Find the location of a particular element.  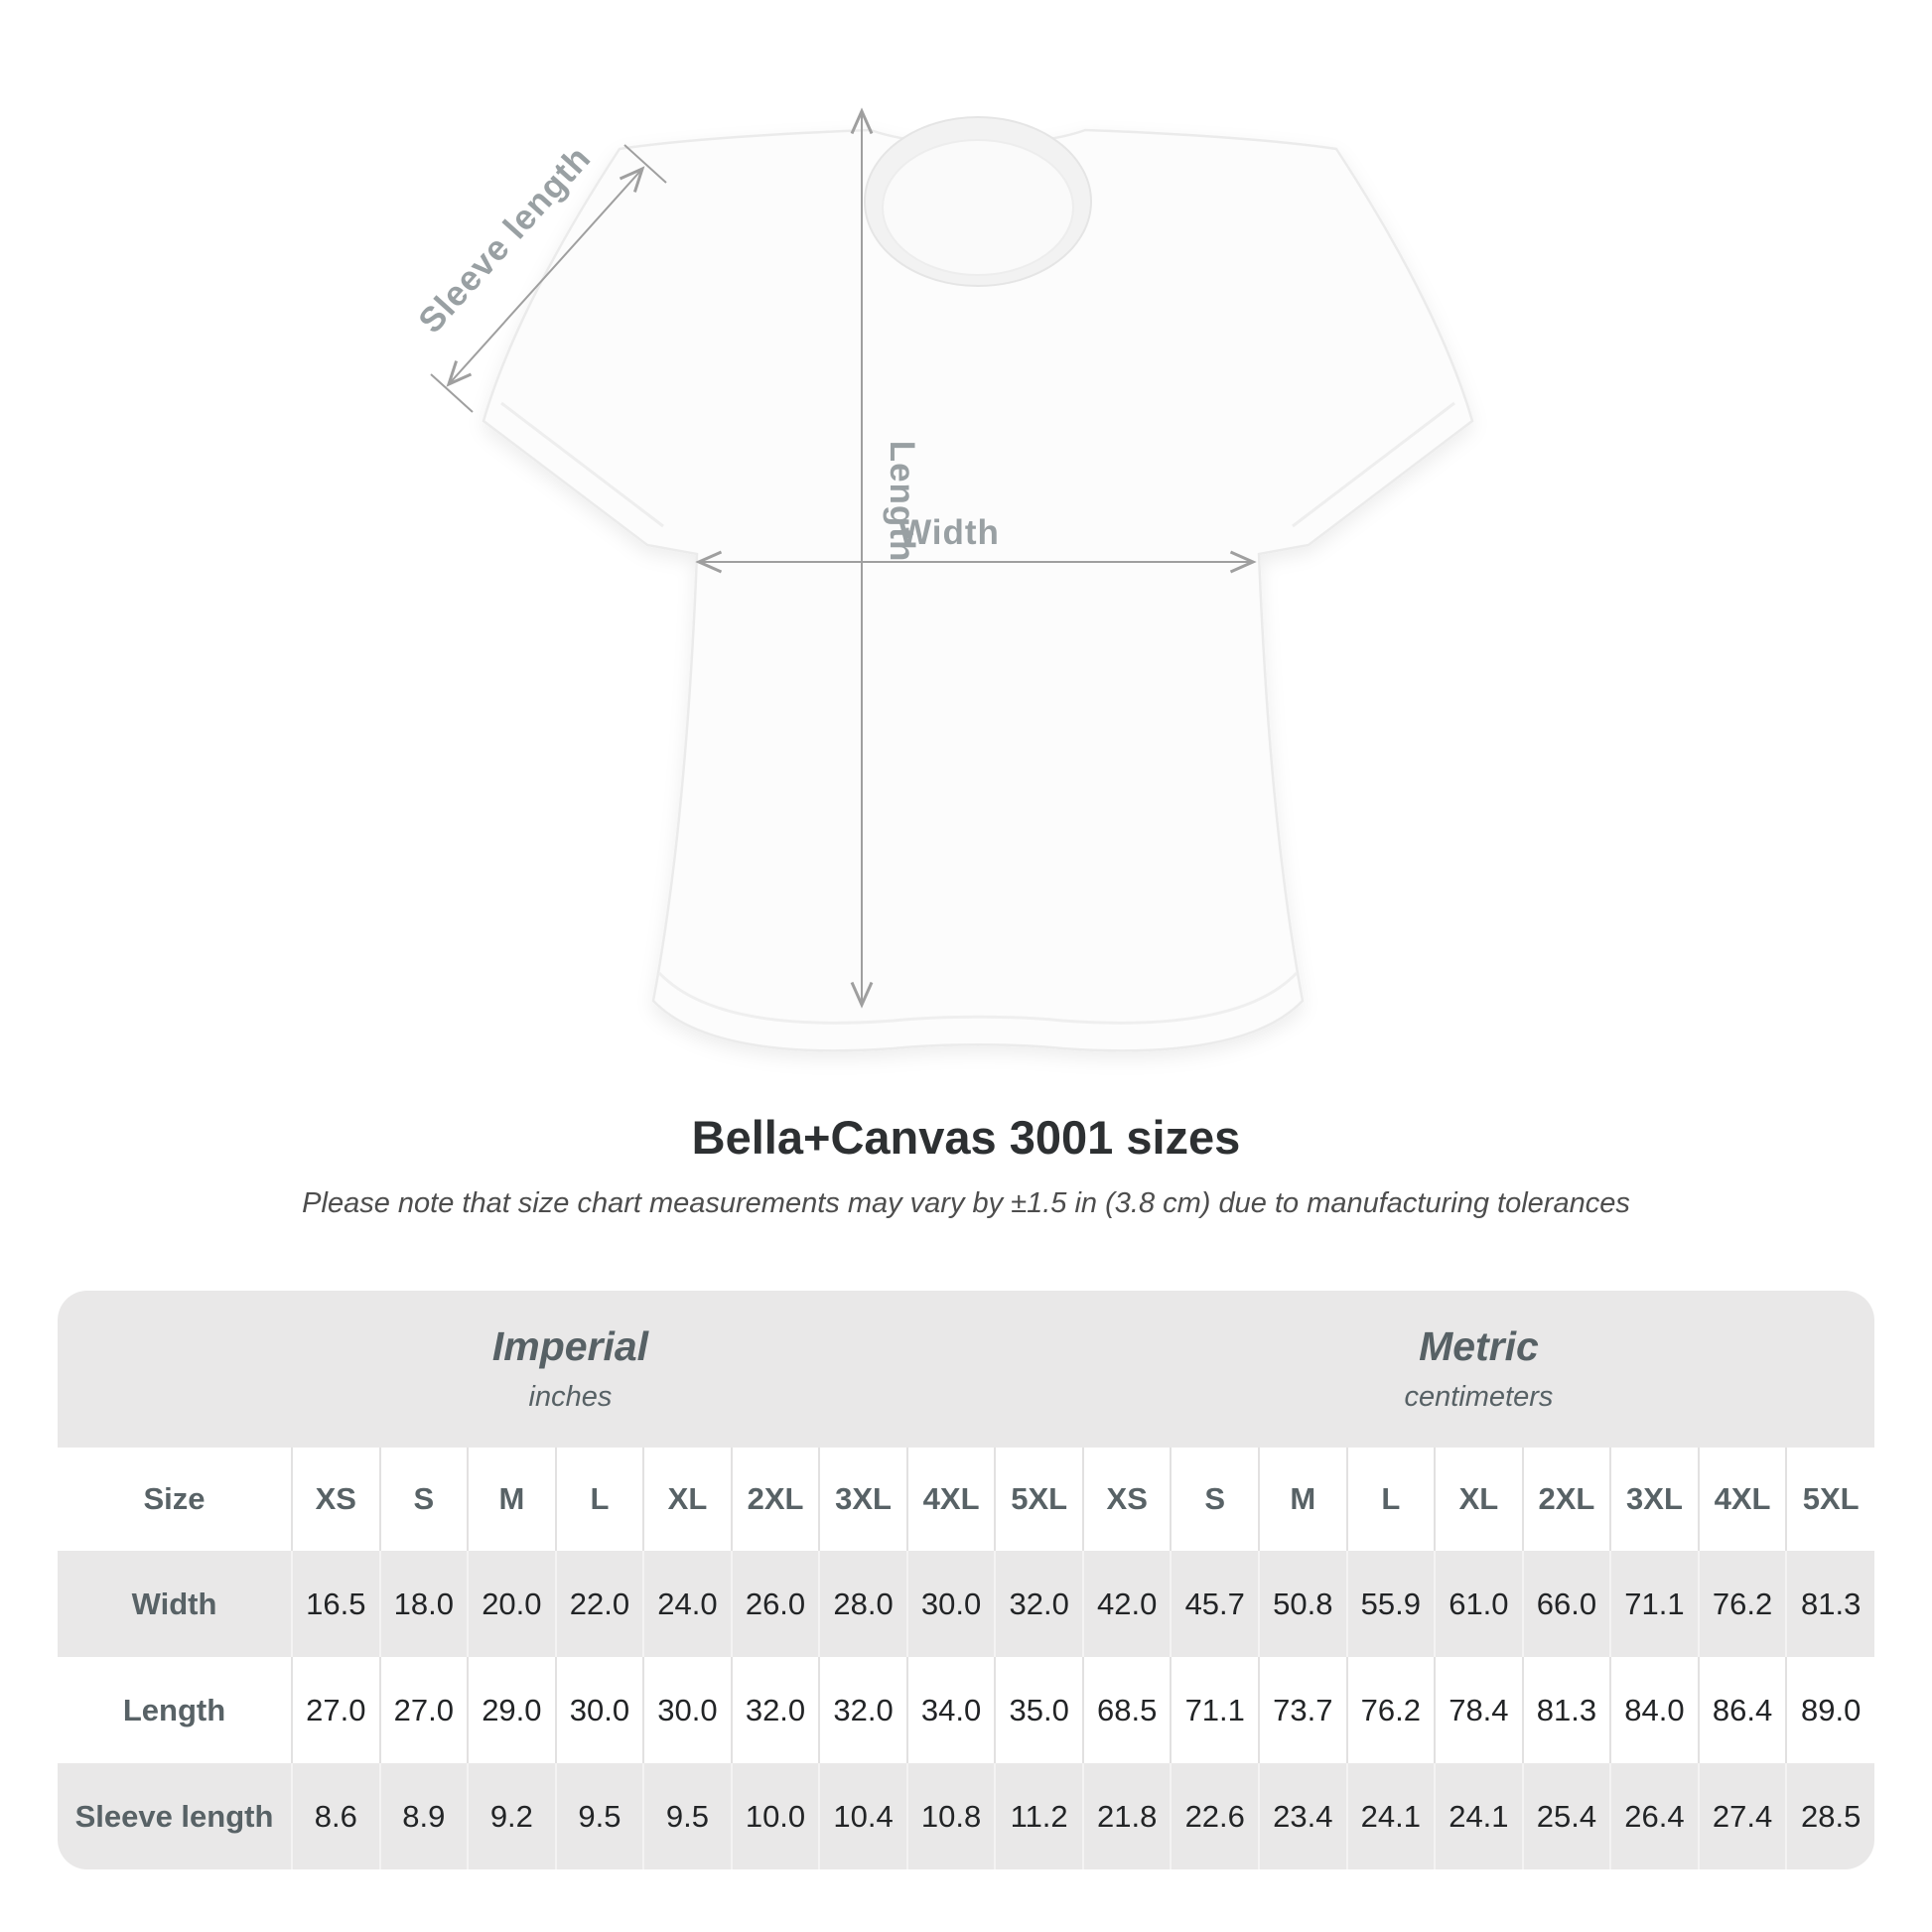

measurement-cell: 26.0 is located at coordinates (775, 1604).